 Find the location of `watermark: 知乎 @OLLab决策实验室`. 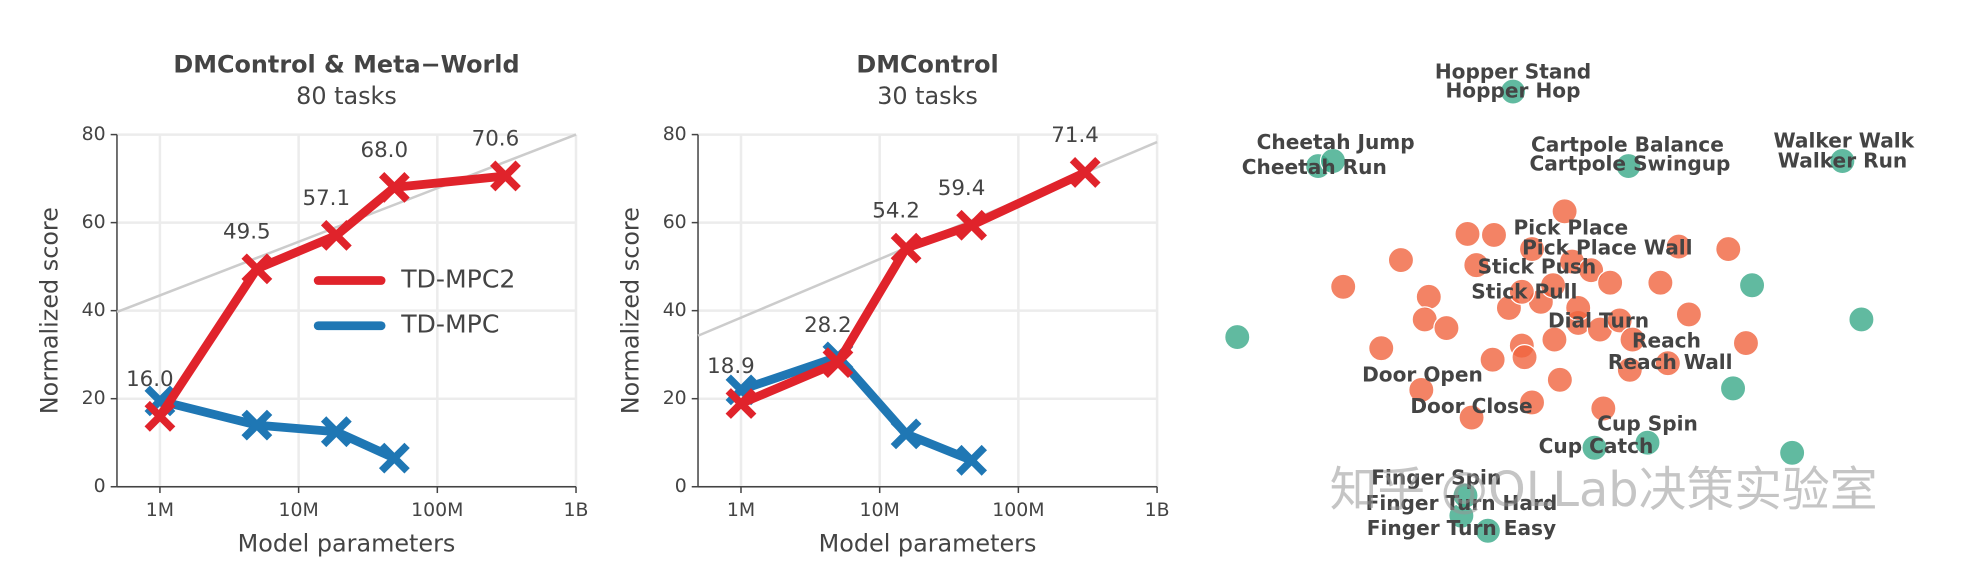

watermark: 知乎 @OLLab决策实验室 is located at coordinates (1604, 490).